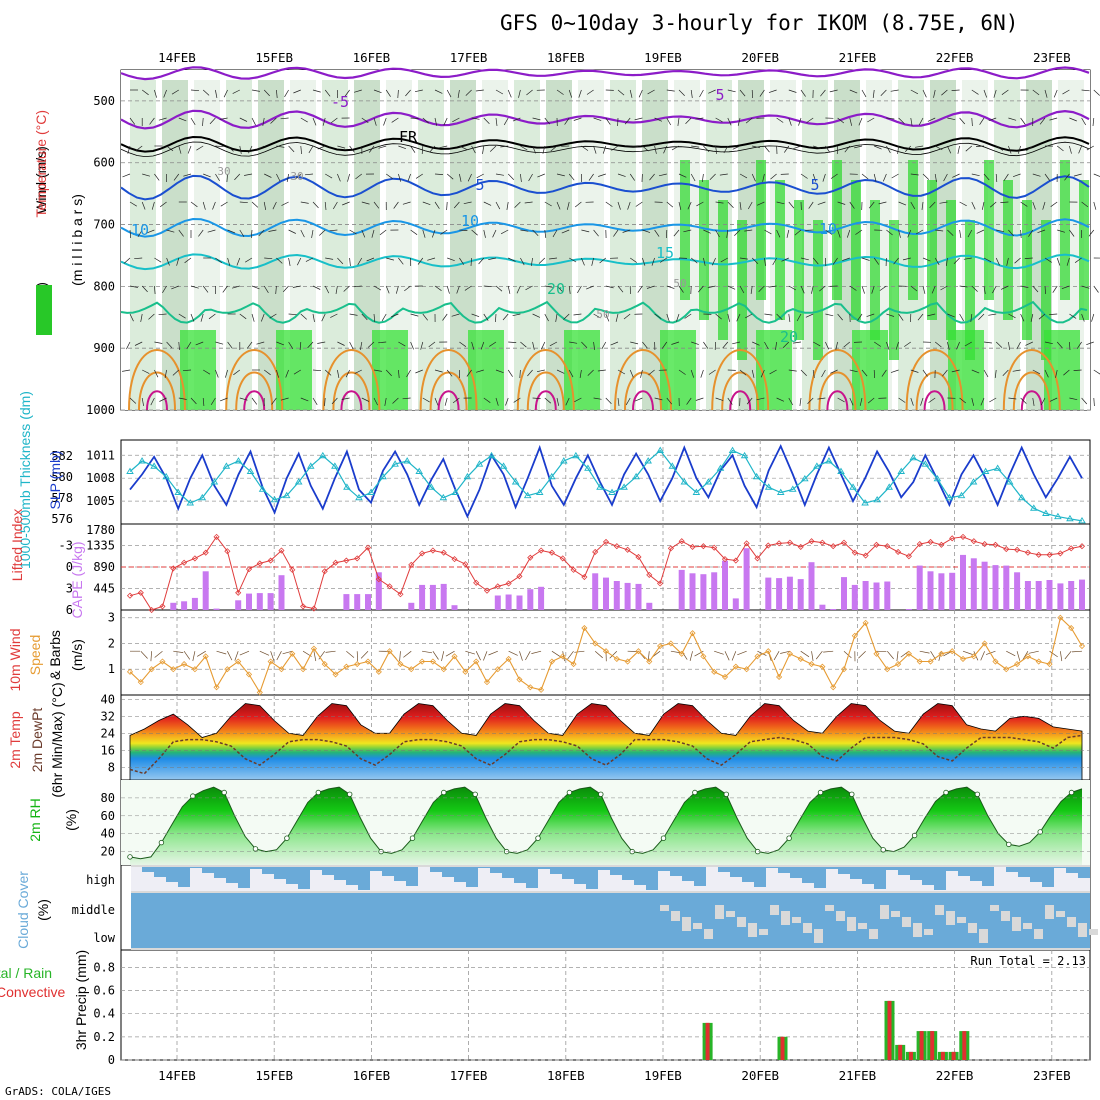  Describe the element at coordinates (69, 567) in the screenshot. I see `li-tick: 0` at that location.